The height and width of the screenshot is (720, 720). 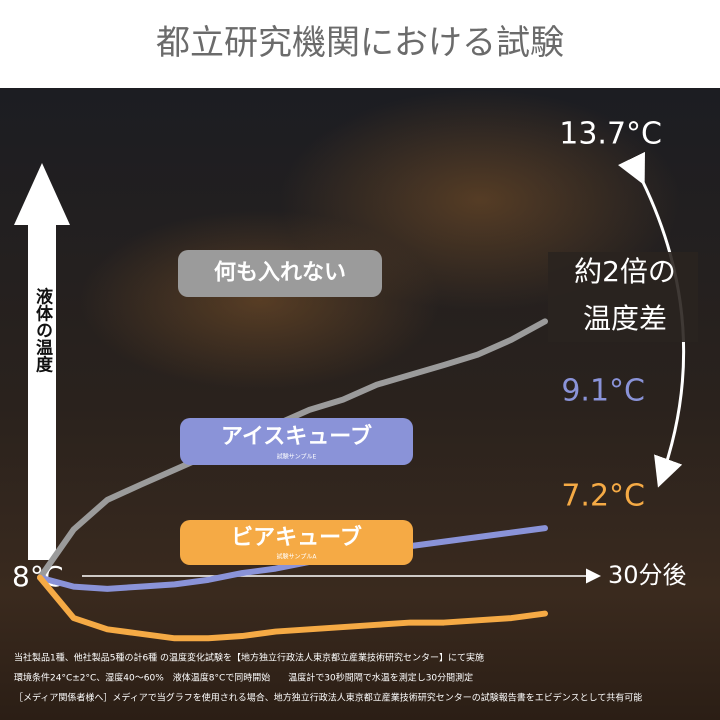 I want to click on difference-label: 約2倍の, so click(x=625, y=271).